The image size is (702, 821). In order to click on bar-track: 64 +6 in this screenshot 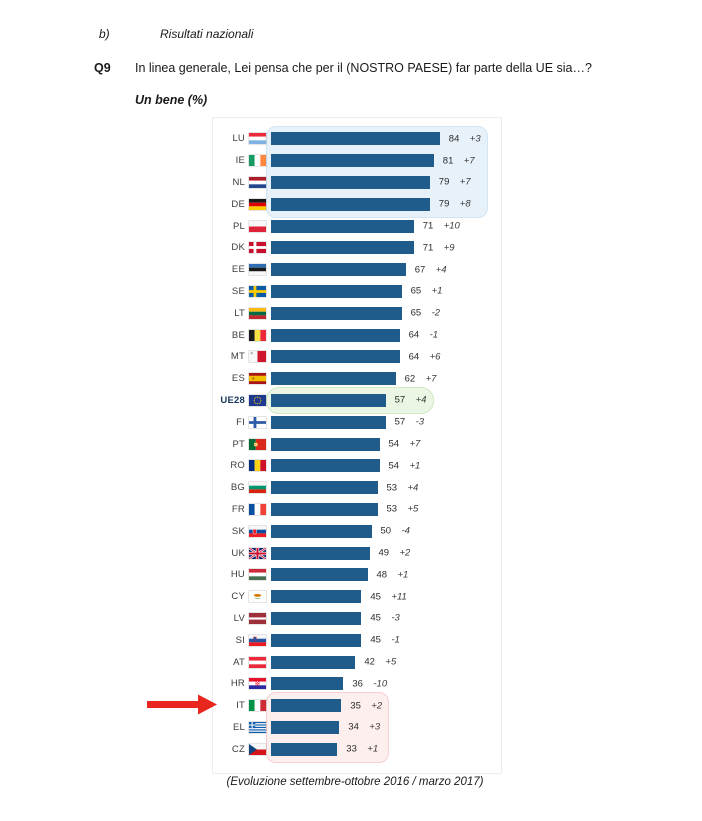, I will do `click(384, 357)`.